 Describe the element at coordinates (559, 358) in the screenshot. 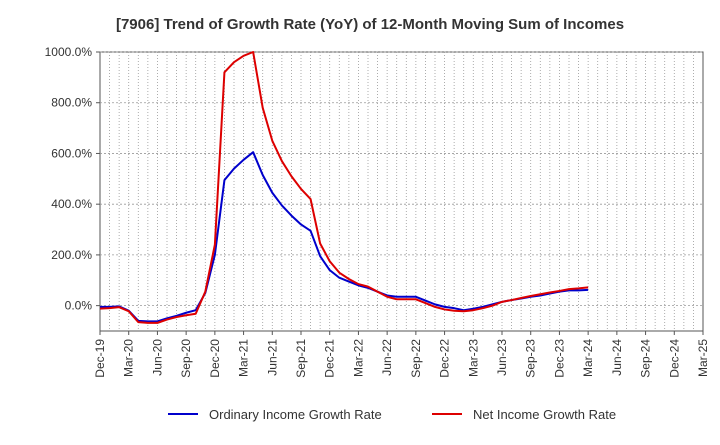

I see `x-tick-label: Dec-23` at that location.